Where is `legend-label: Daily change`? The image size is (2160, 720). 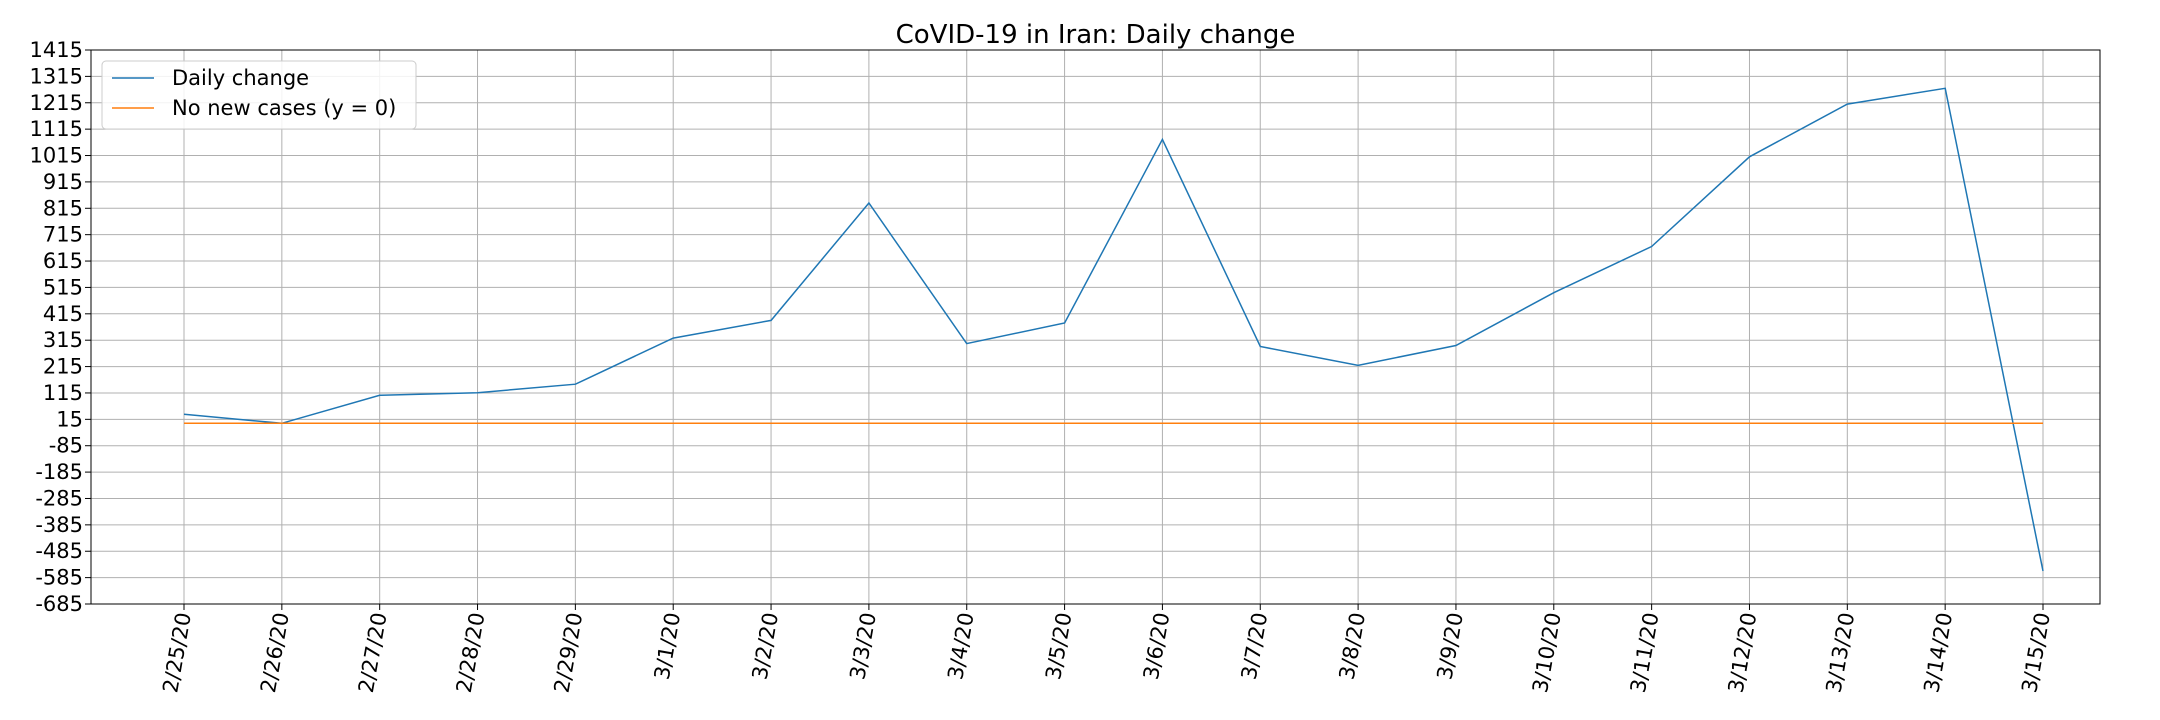
legend-label: Daily change is located at coordinates (240, 78).